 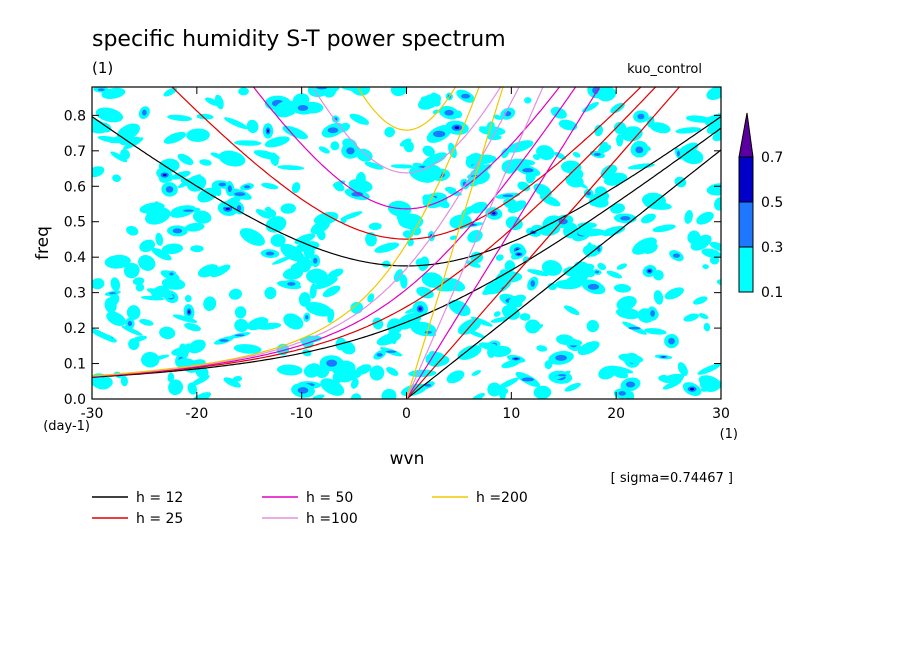 I want to click on x-tick-label: 20, so click(x=616, y=414).